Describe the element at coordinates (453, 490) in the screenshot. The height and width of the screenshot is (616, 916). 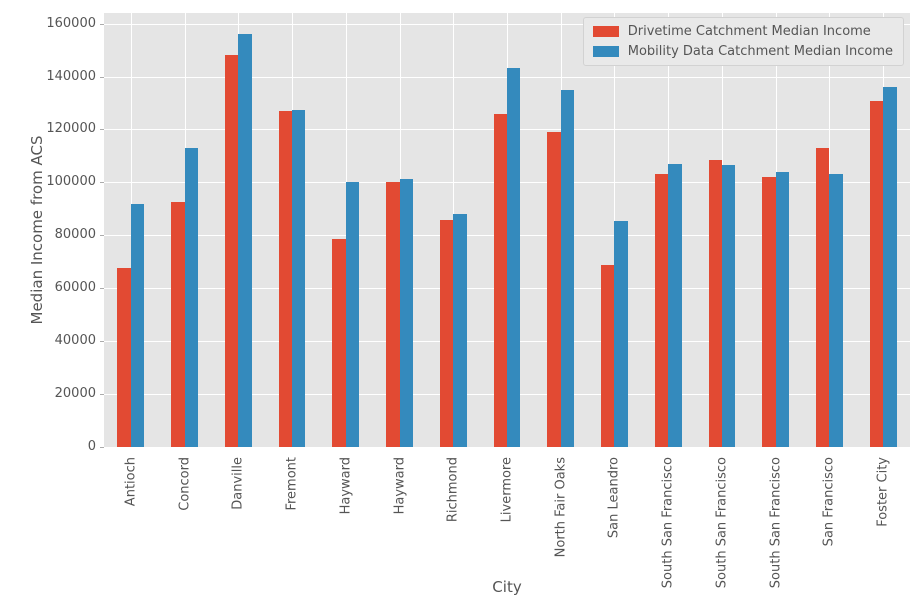
I see `x-tick-label: Richmond` at that location.